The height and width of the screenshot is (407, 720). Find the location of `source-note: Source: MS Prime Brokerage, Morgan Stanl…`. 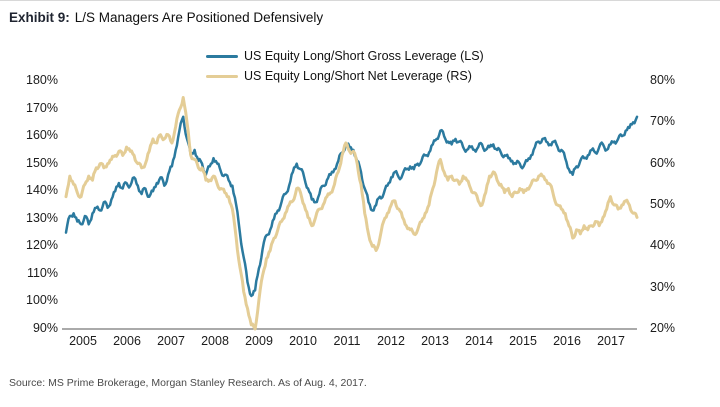

source-note: Source: MS Prime Brokerage, Morgan Stanl… is located at coordinates (188, 383).